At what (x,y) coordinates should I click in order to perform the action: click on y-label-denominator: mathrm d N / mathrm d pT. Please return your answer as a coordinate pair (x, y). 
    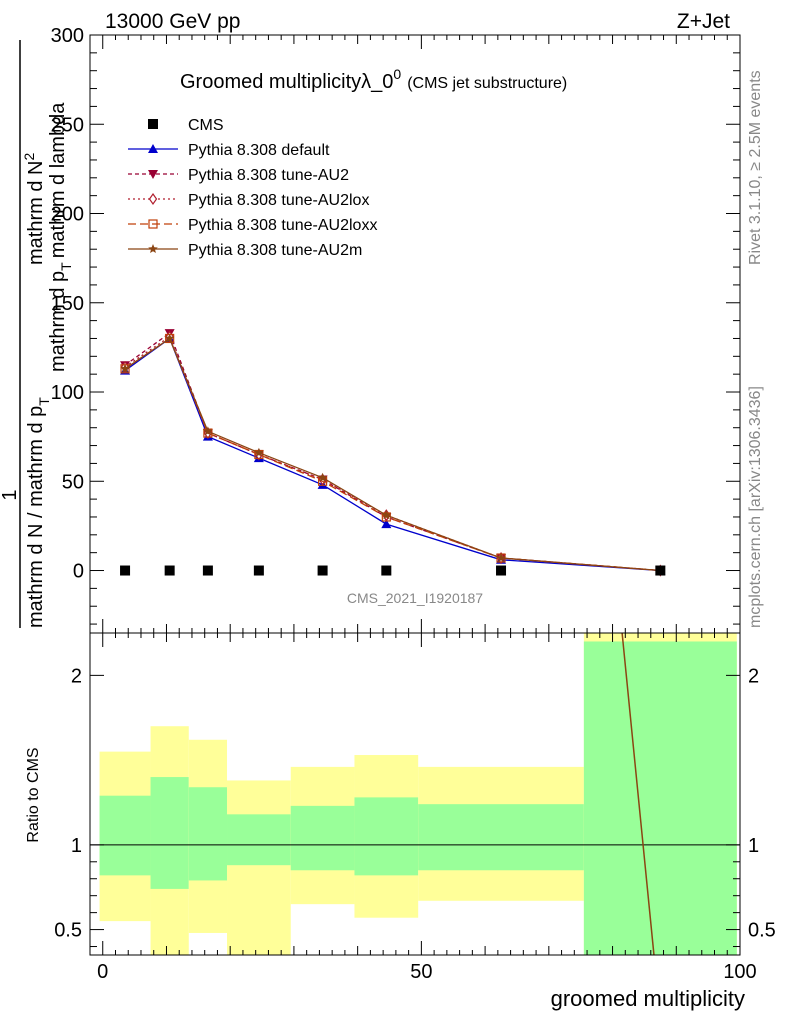
    Looking at the image, I should click on (38, 512).